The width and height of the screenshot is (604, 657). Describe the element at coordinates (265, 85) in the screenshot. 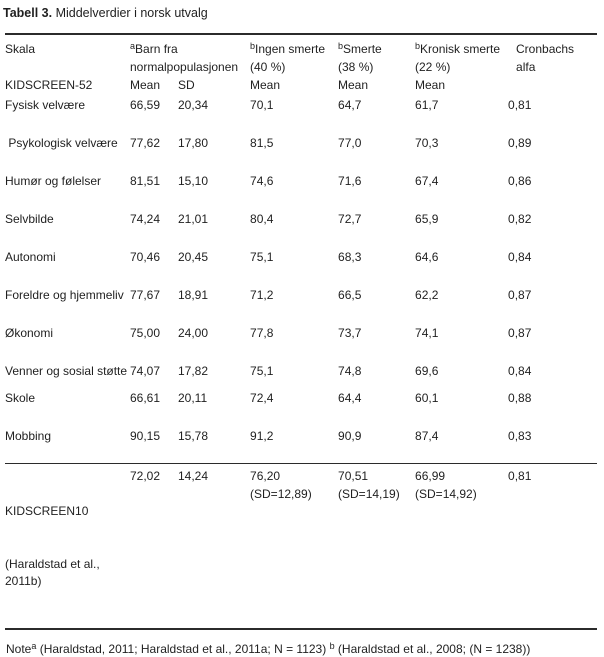

I see `subheader-mean: Mean` at that location.